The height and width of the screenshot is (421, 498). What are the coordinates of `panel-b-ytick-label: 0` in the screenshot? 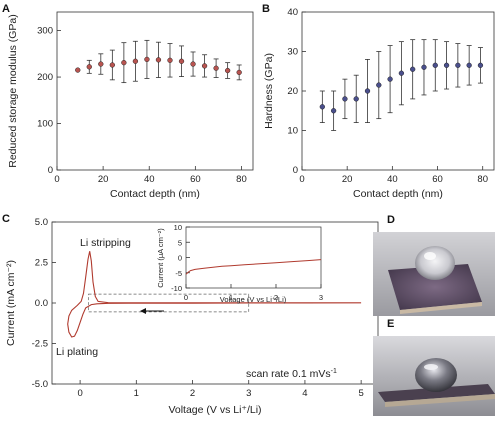 It's located at (295, 170).